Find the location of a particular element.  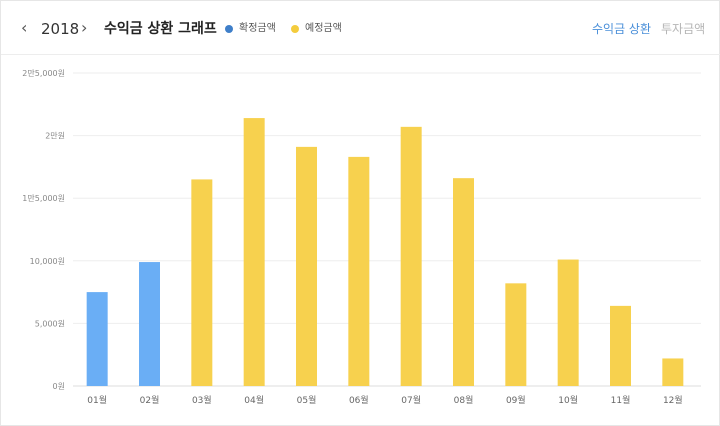

legend-expected-dot is located at coordinates (295, 29).